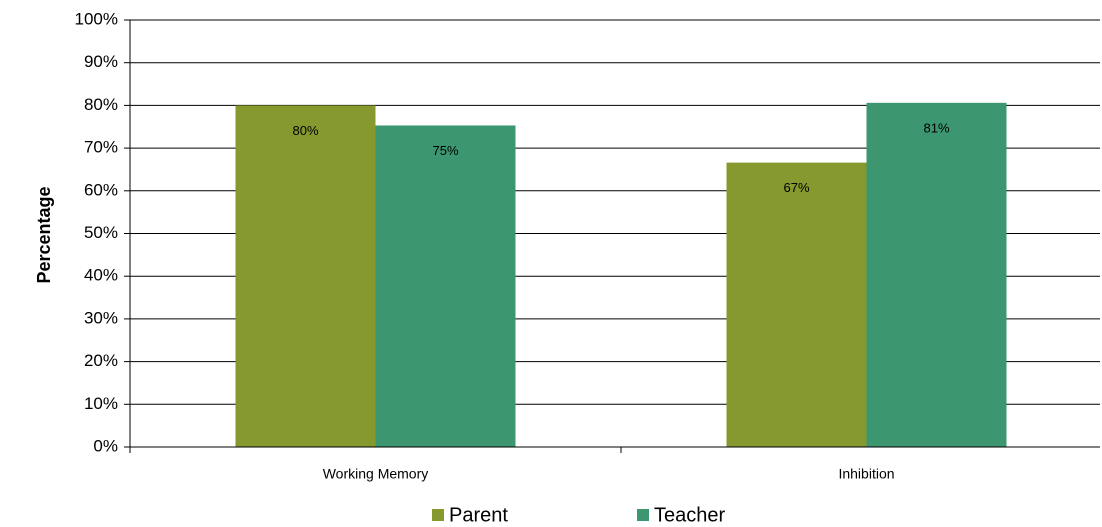 Image resolution: width=1102 pixels, height=527 pixels. I want to click on legend-label: Teacher, so click(689, 515).